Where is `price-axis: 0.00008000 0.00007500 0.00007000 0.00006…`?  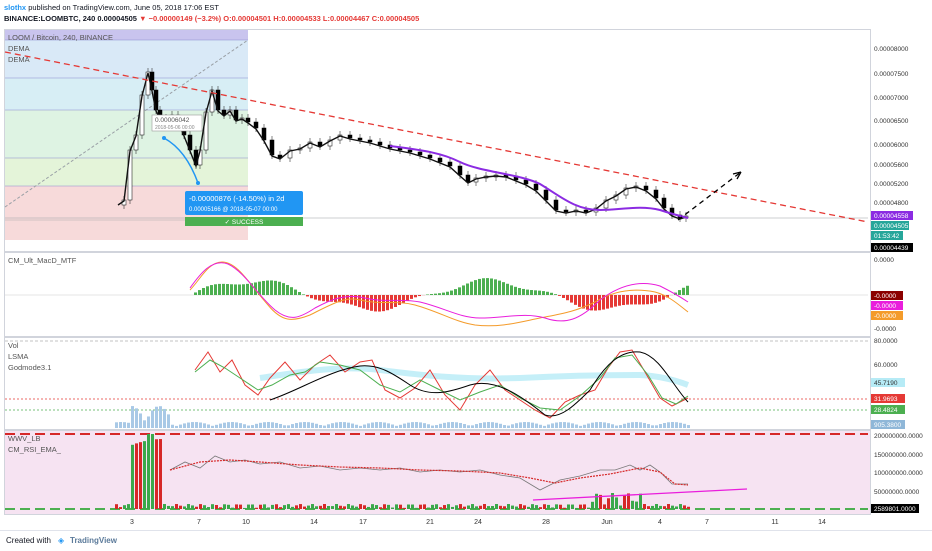
price-axis: 0.00008000 0.00007500 0.00007000 0.00006… is located at coordinates (891, 126).